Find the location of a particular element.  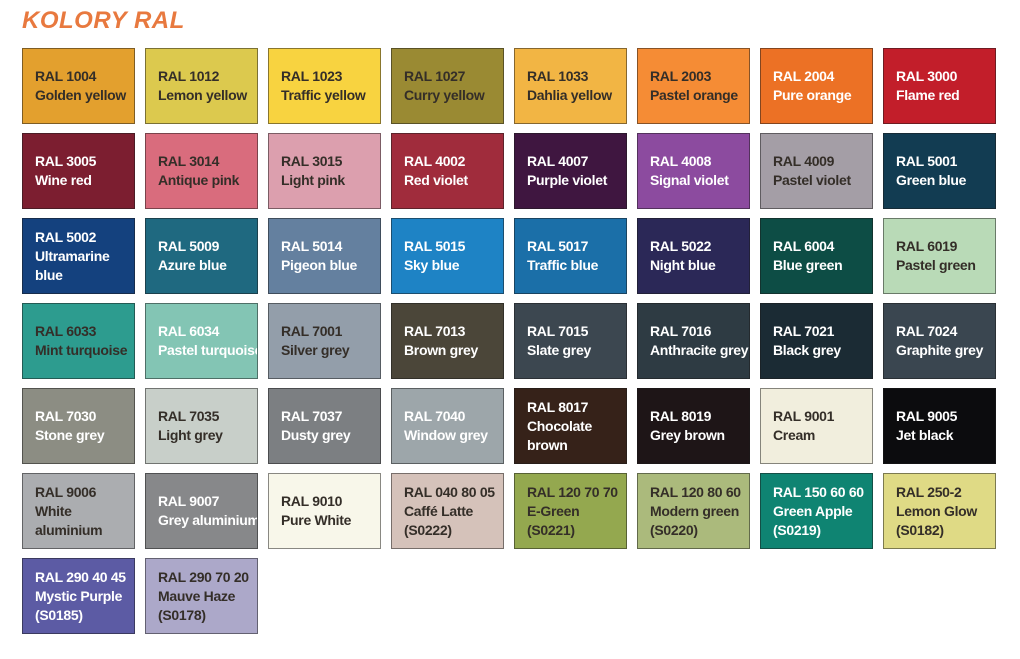

color-swatch: RAL 290 70 20 Mauve Haze (S0178) is located at coordinates (201, 596).